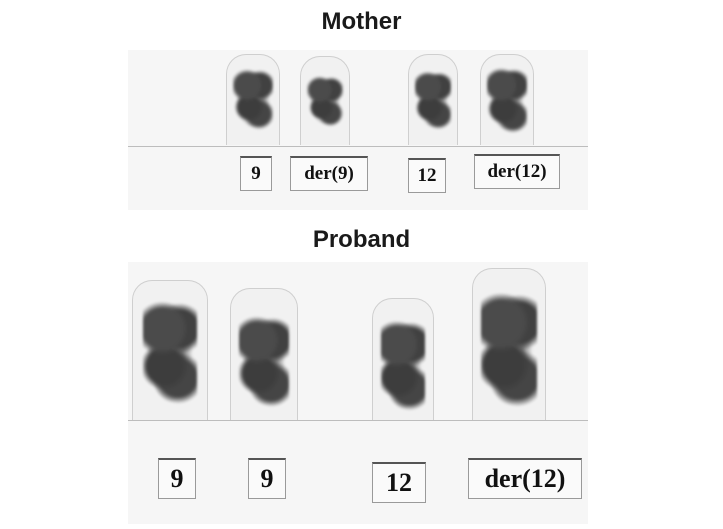 The height and width of the screenshot is (529, 723). I want to click on proband-chrom-9b-card, so click(264, 354).